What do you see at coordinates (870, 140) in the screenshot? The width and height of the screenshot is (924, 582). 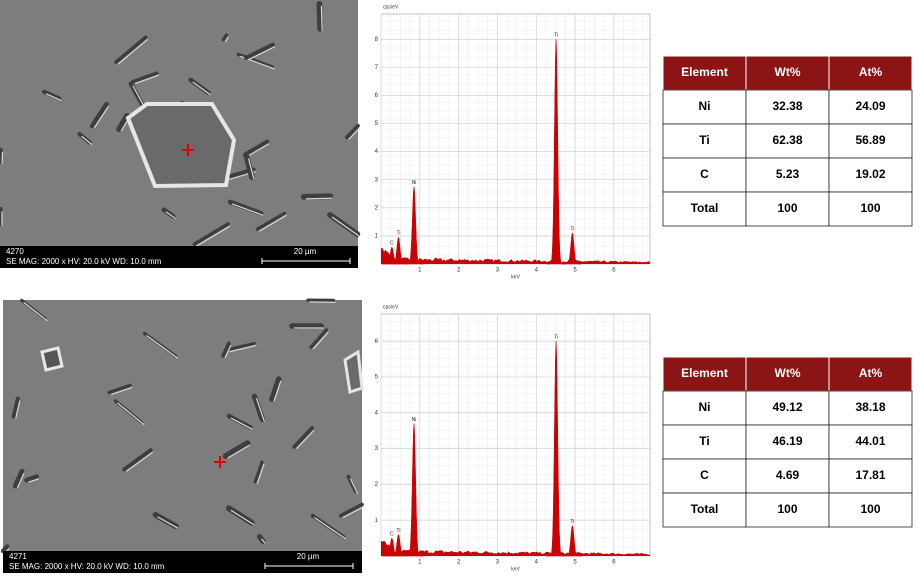 I see `cell-text: 56.89` at bounding box center [870, 140].